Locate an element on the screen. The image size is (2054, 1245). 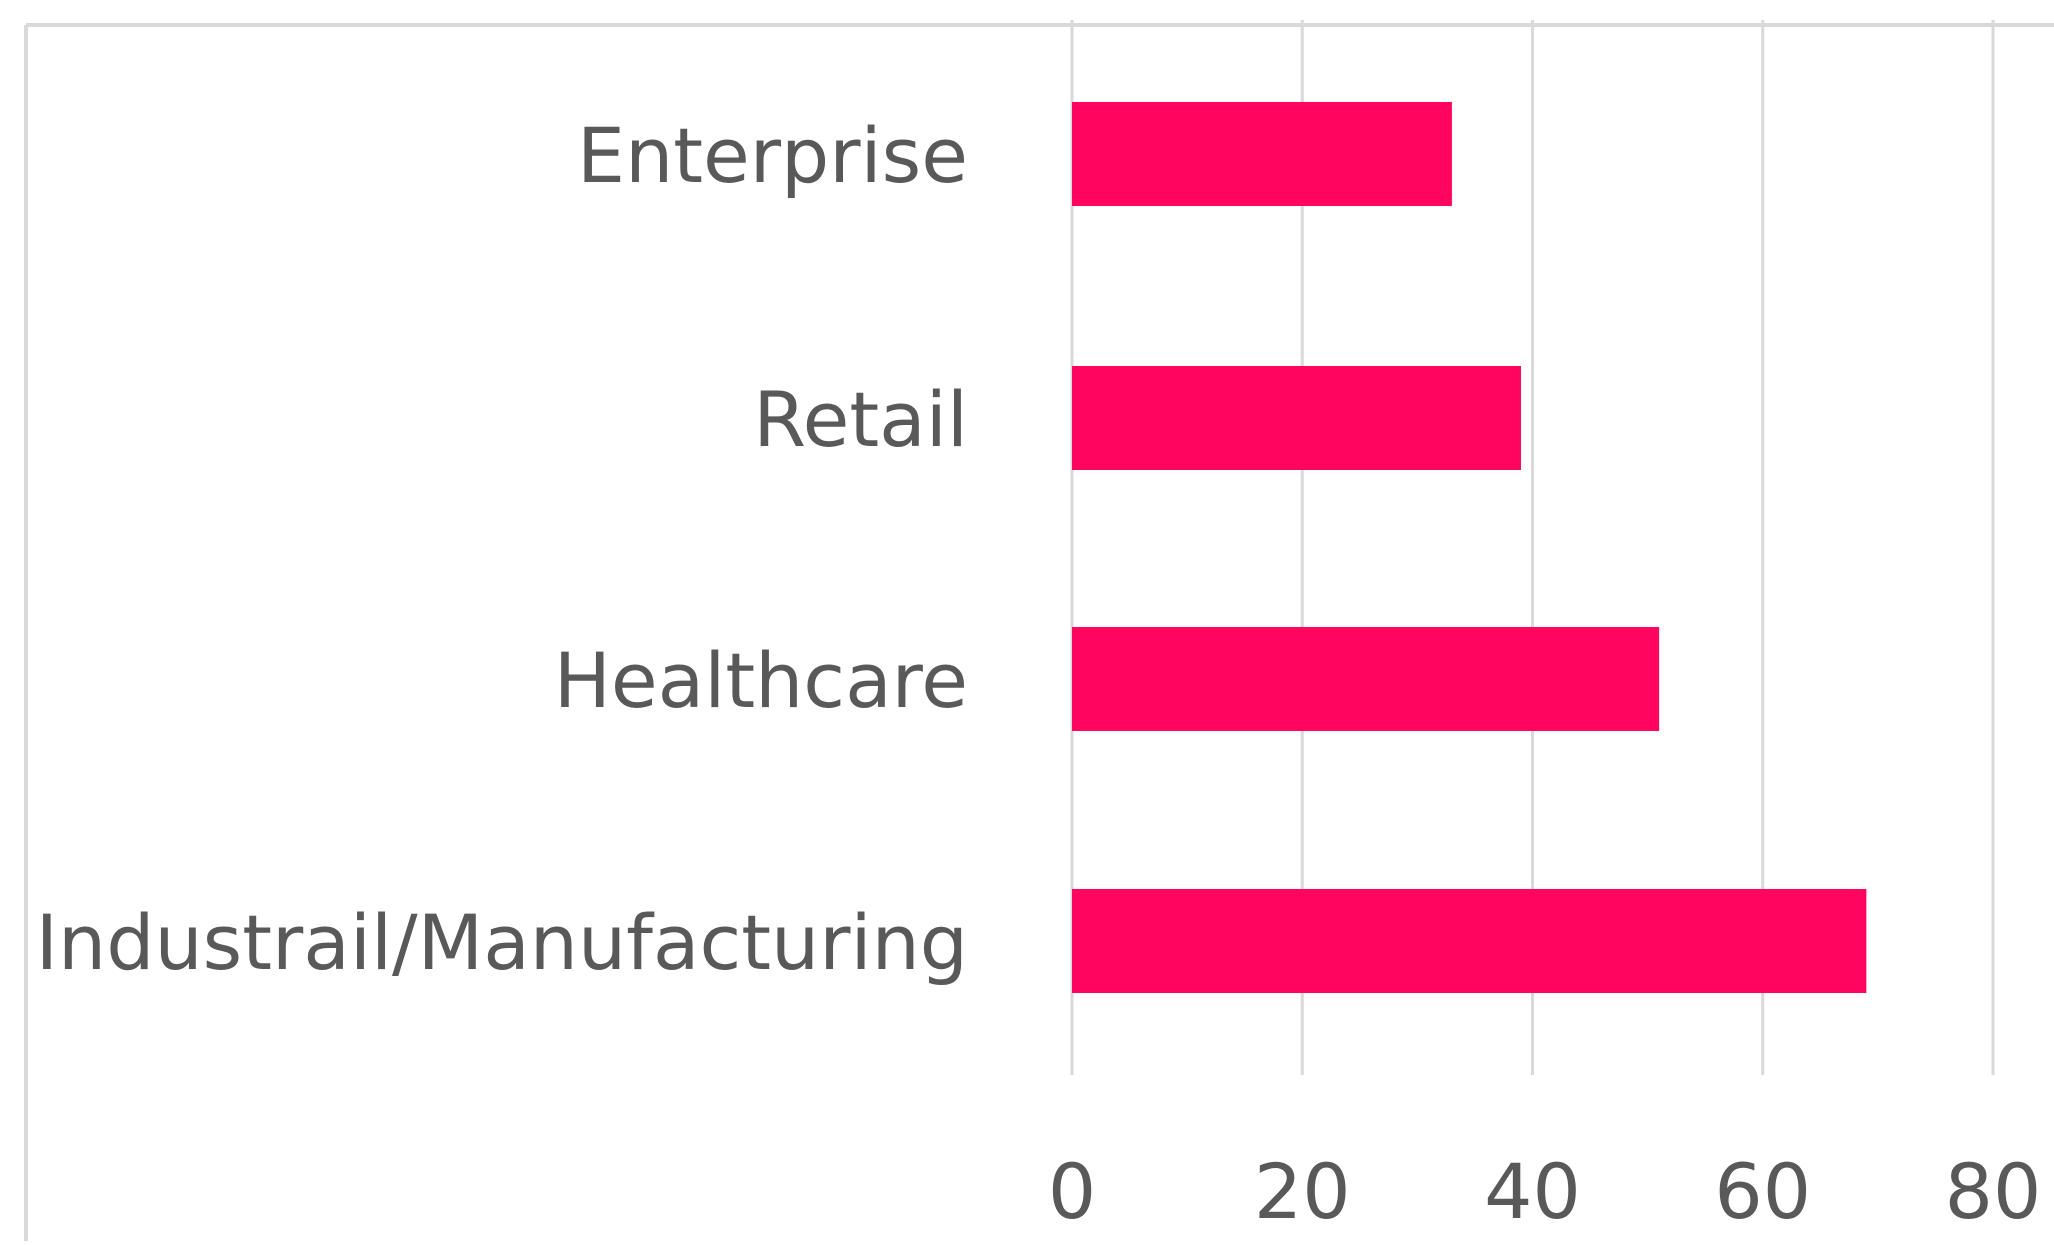
bar-healthcare is located at coordinates (1366, 679).